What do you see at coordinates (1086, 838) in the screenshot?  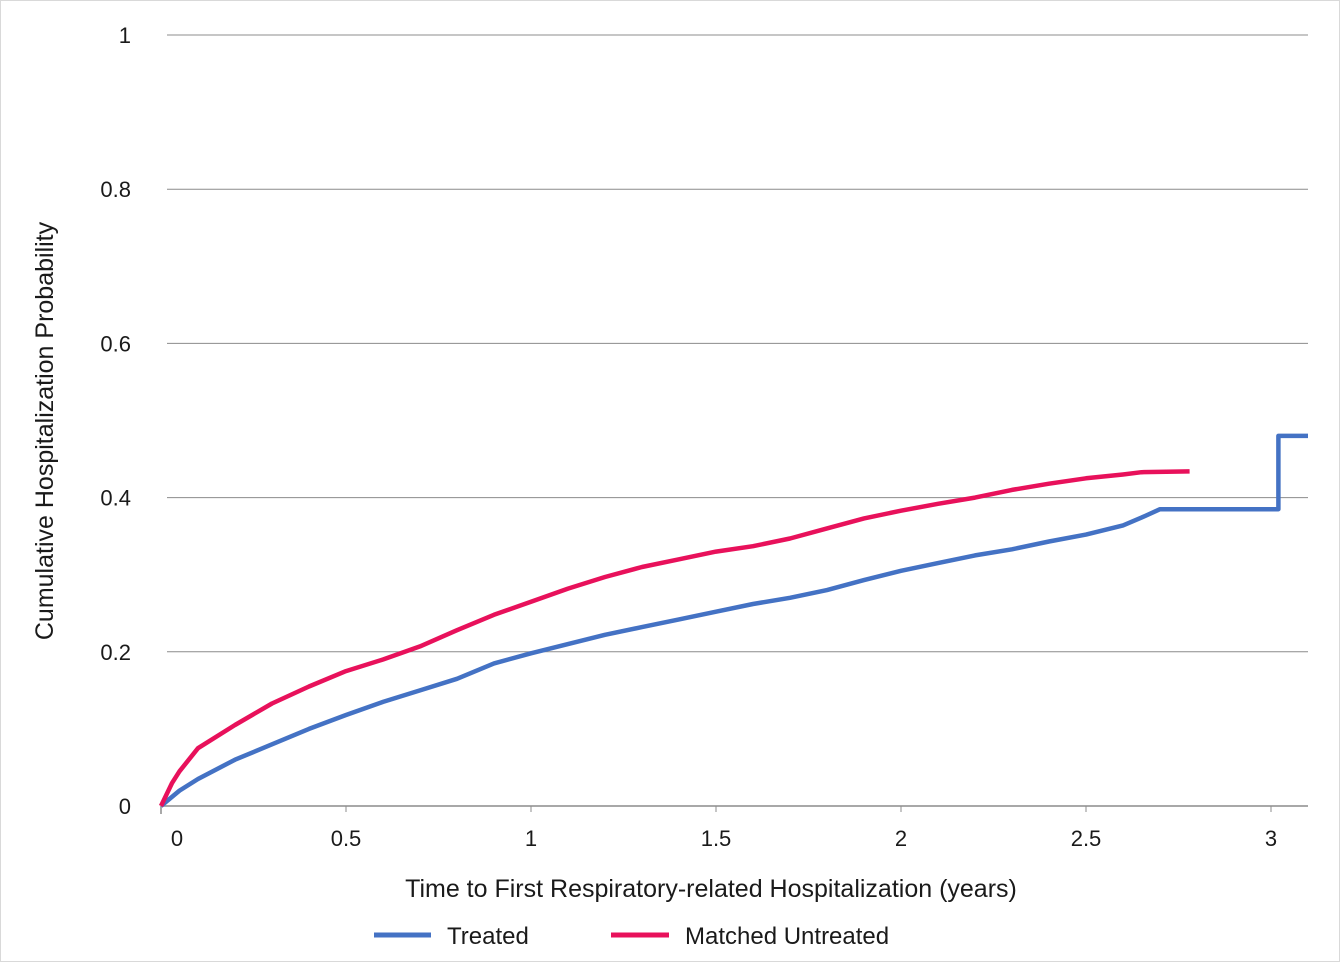 I see `x-tick-label: 2.5` at bounding box center [1086, 838].